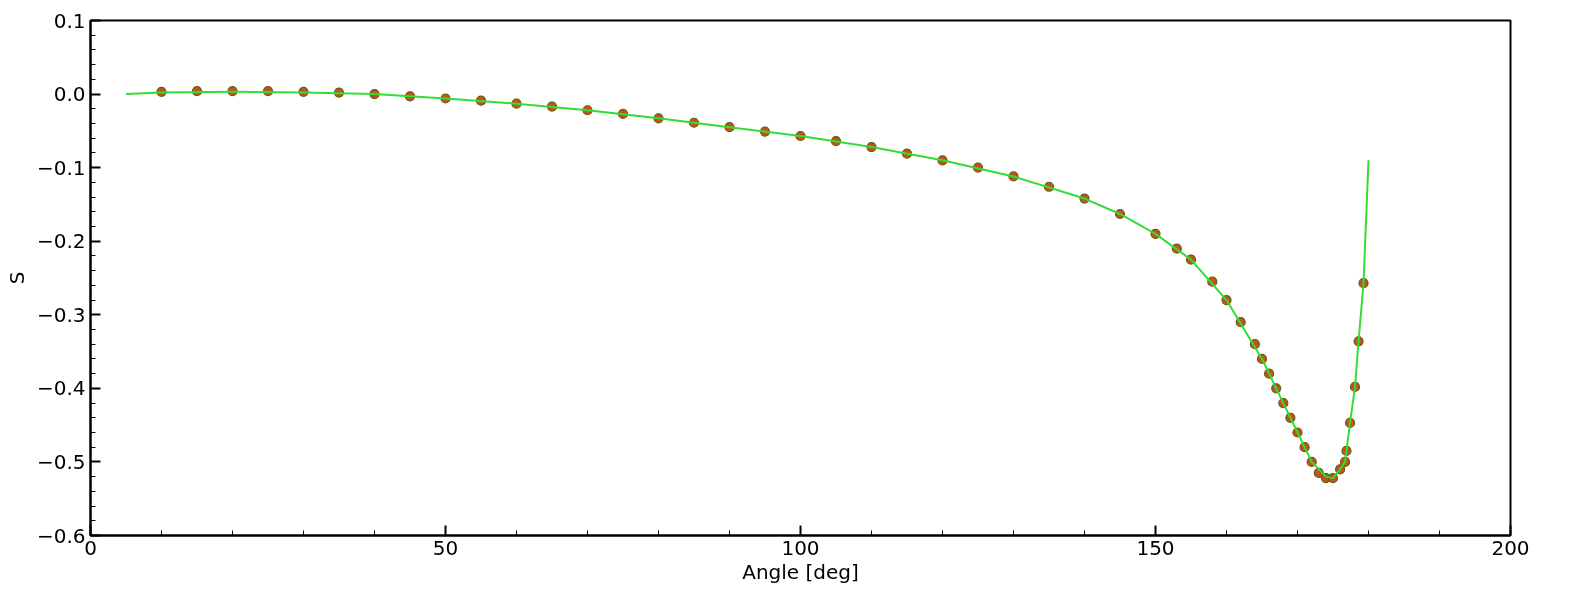  I want to click on y-tick-label: −0.5, so click(61, 461).